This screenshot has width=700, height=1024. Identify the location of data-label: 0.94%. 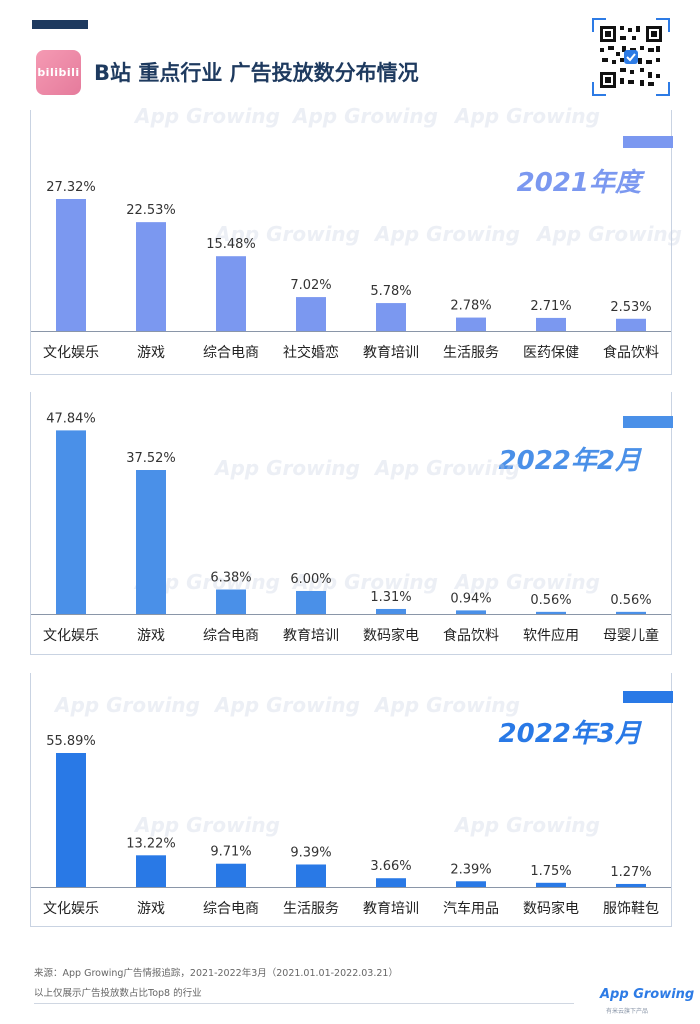
(470, 598).